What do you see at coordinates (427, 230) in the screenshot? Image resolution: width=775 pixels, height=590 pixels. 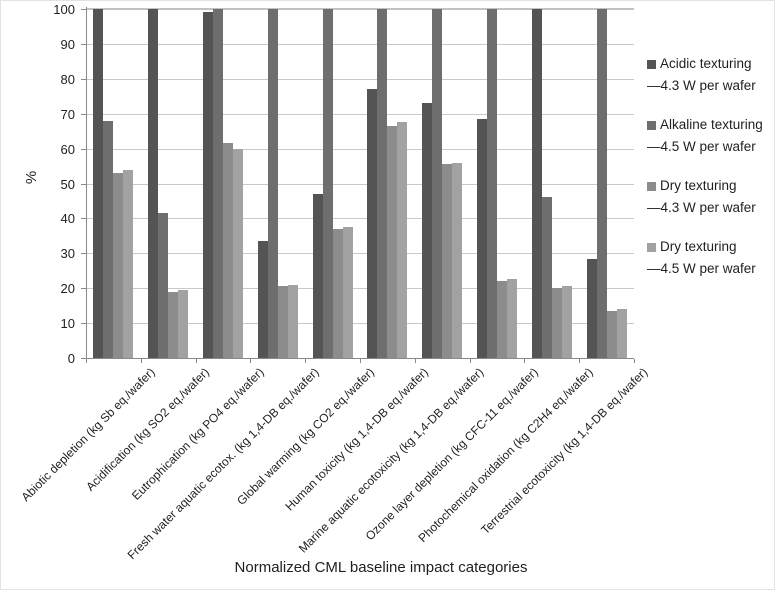 I see `bar-acidic-texturing-cat7` at bounding box center [427, 230].